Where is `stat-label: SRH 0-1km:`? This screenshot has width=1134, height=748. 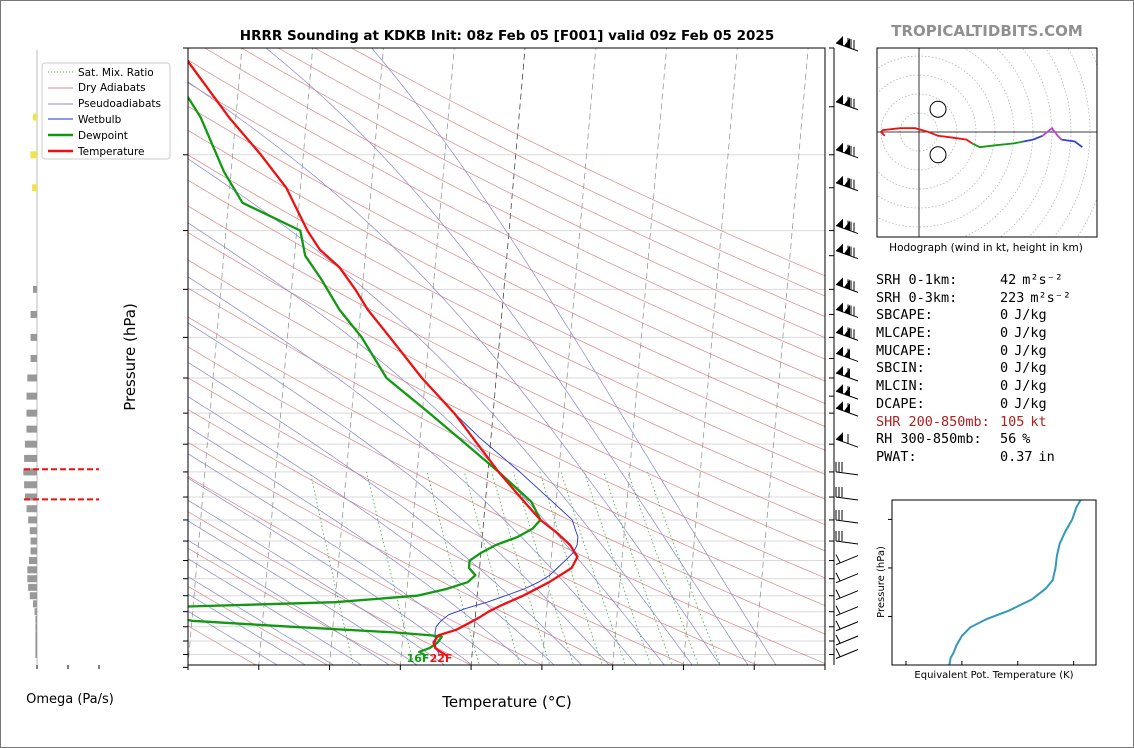
stat-label: SRH 0-1km: is located at coordinates (917, 280).